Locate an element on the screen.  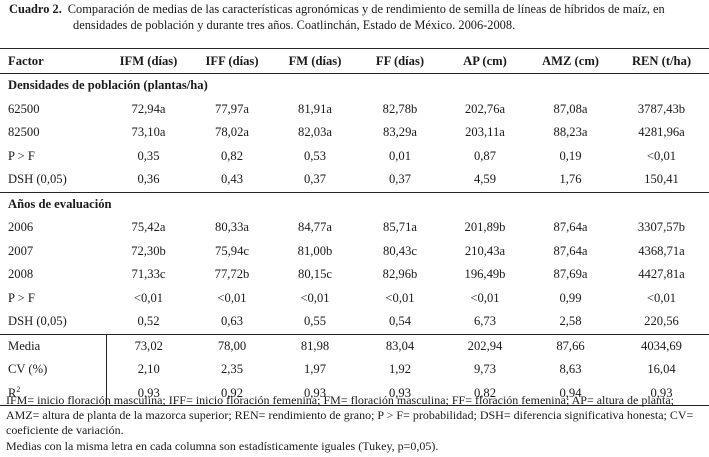
cell-text: 3307,57b is located at coordinates (661, 227).